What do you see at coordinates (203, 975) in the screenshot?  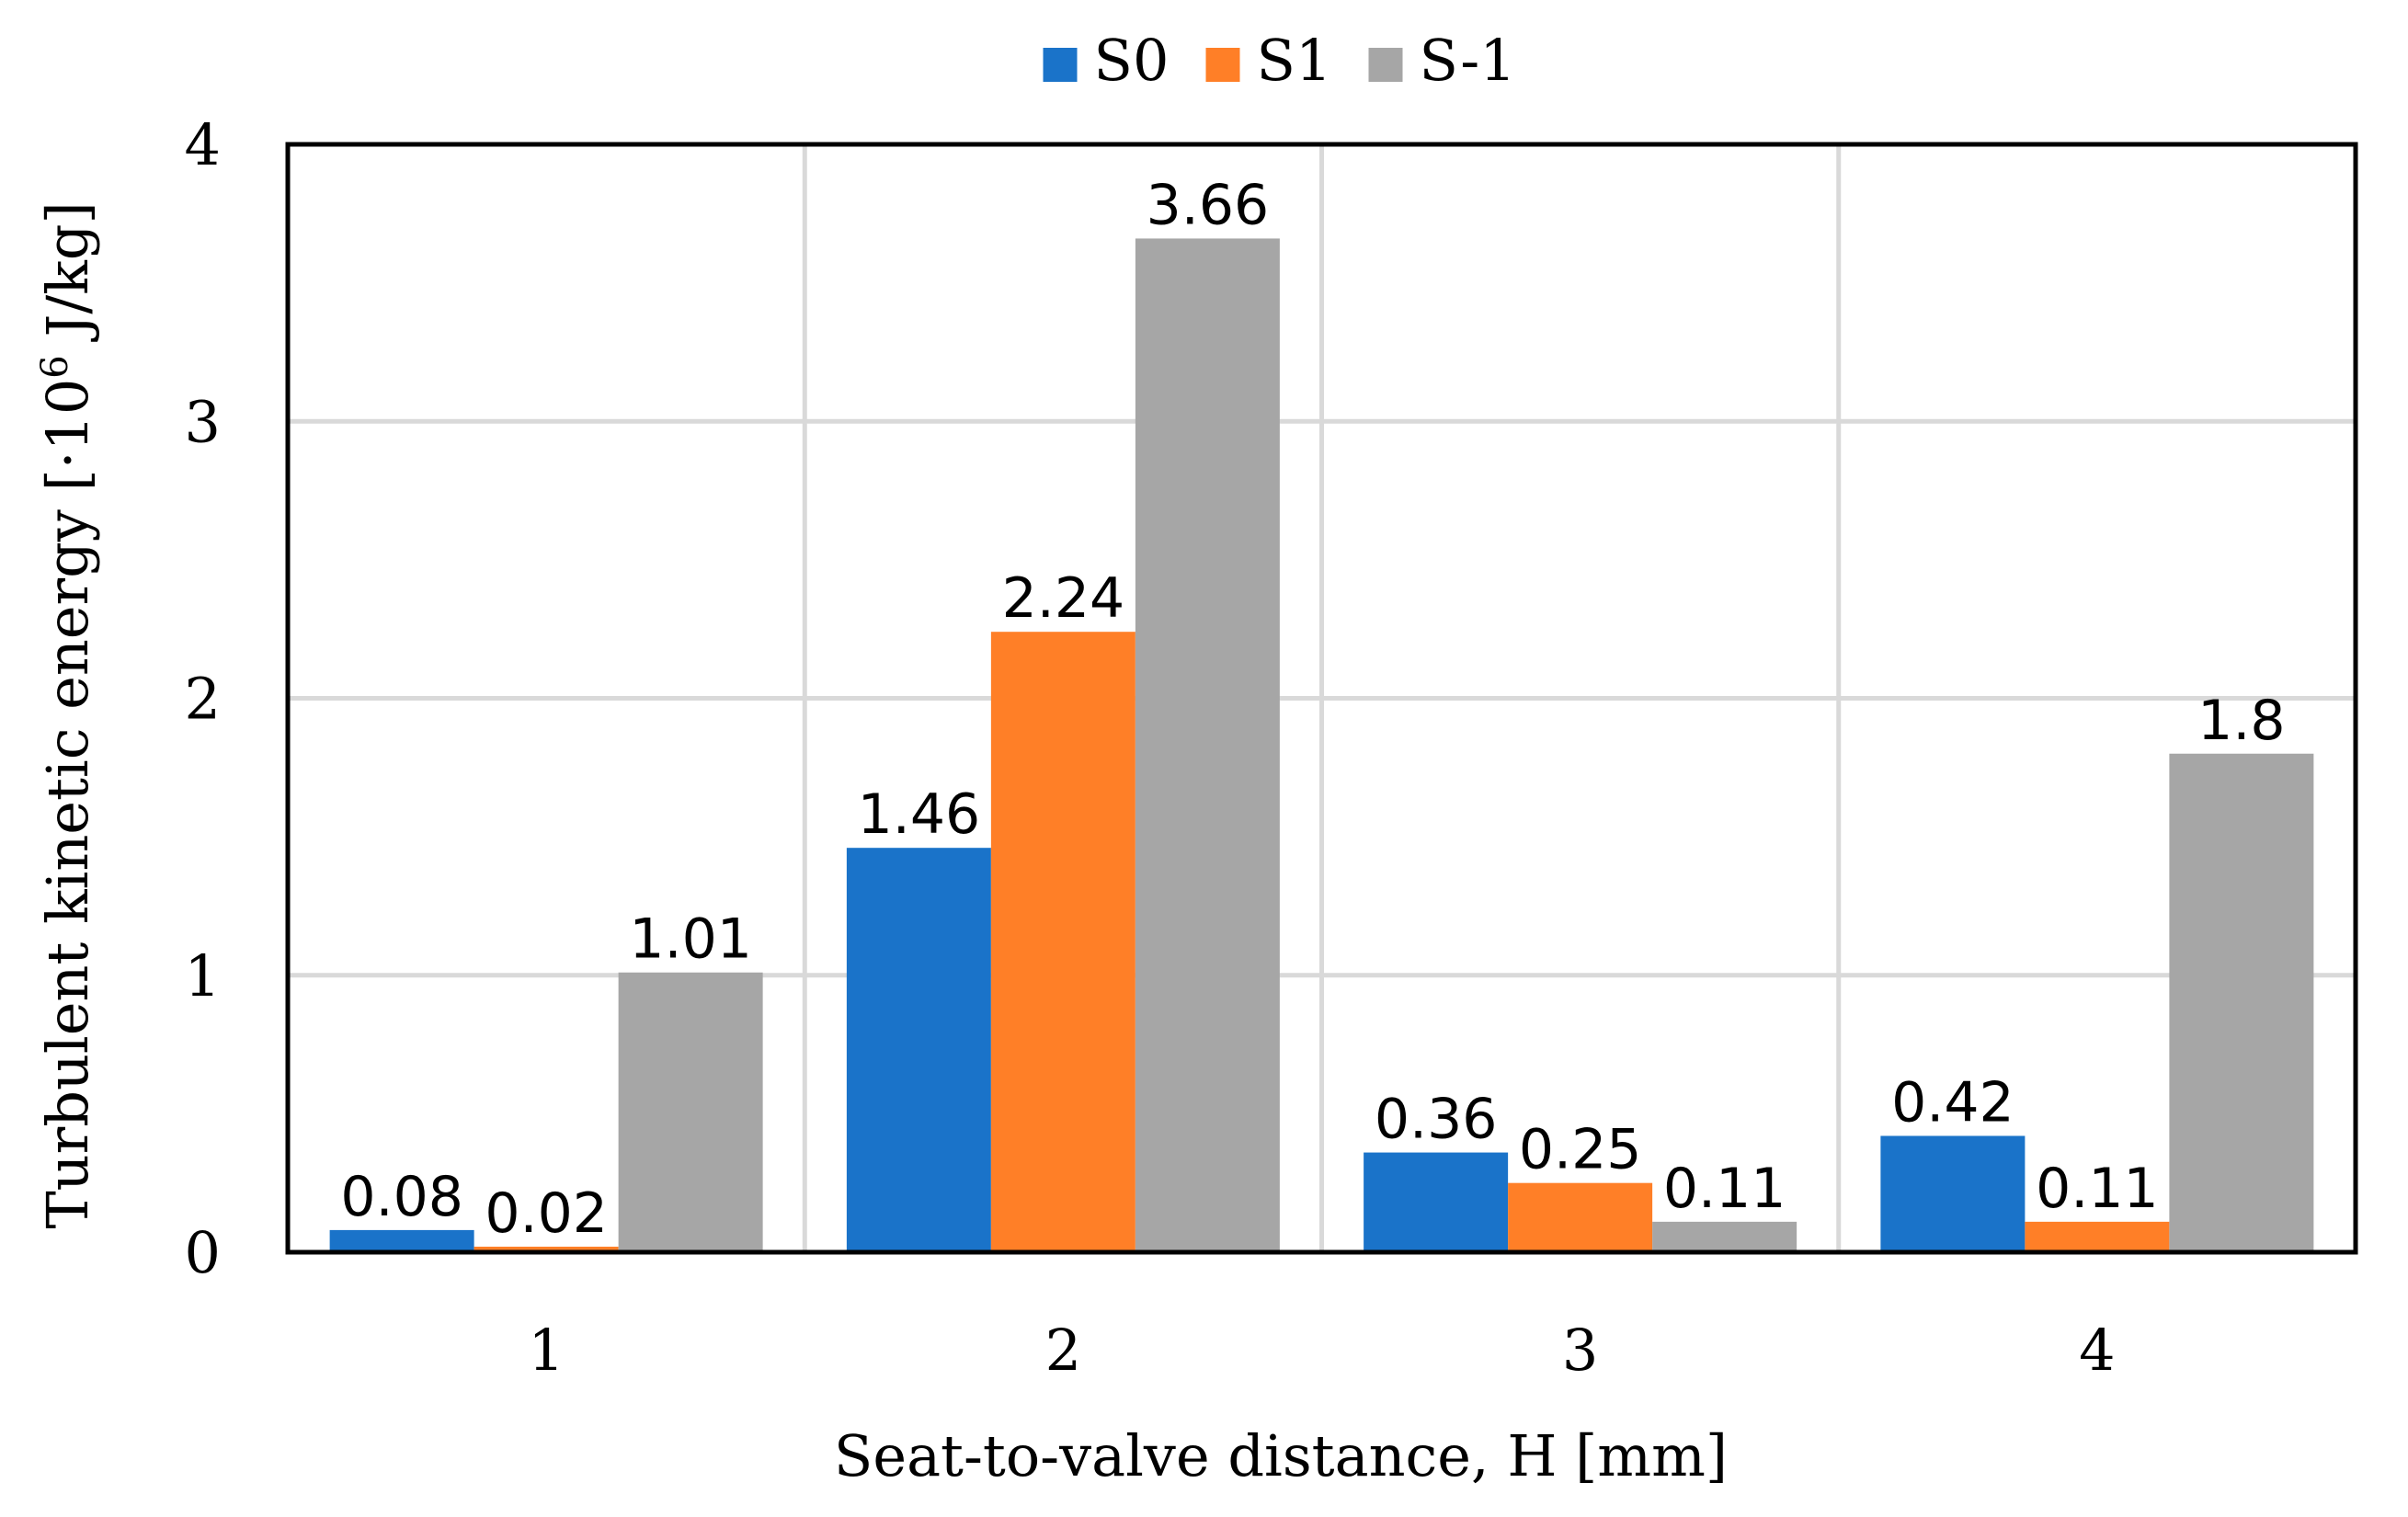 I see `y-tick-label: 1` at bounding box center [203, 975].